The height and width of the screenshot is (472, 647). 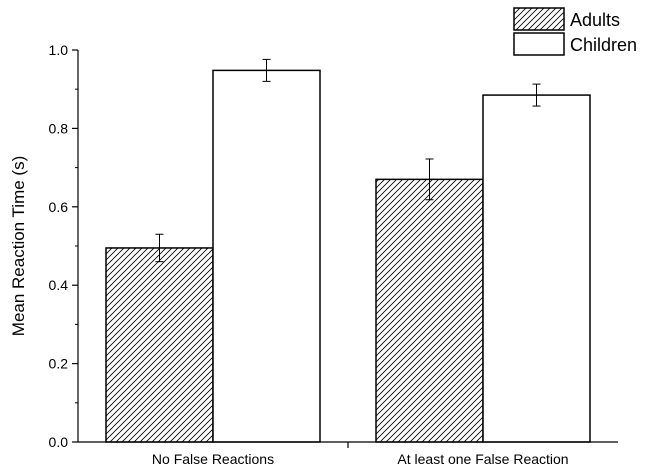 I want to click on legend-label-adults: Adults, so click(x=595, y=20).